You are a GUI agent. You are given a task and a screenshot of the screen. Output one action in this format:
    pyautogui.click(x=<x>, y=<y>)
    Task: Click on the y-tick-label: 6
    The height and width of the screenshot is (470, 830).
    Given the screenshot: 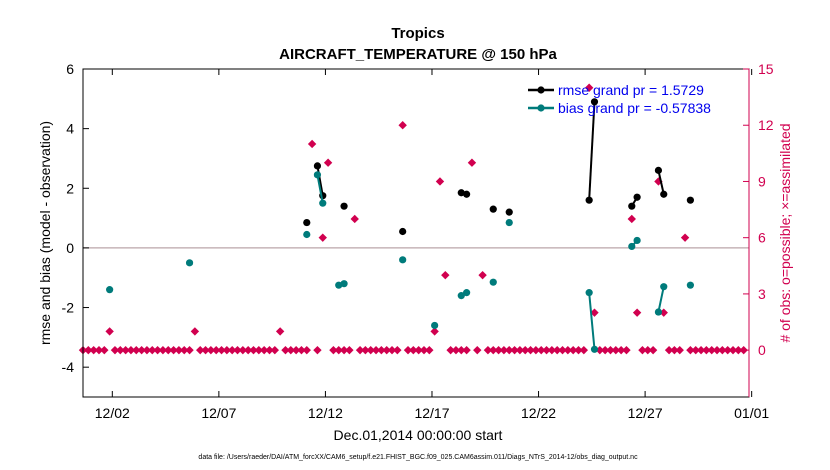 What is the action you would take?
    pyautogui.click(x=70, y=69)
    